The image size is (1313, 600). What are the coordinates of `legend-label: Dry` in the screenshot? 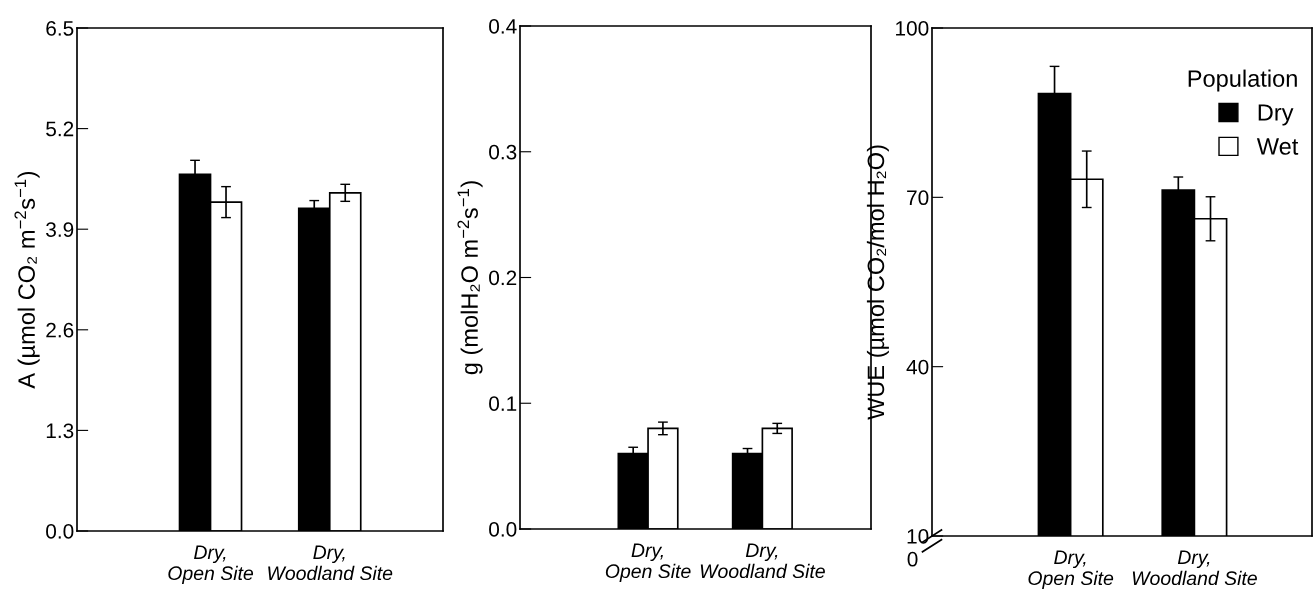 It's located at (1276, 115).